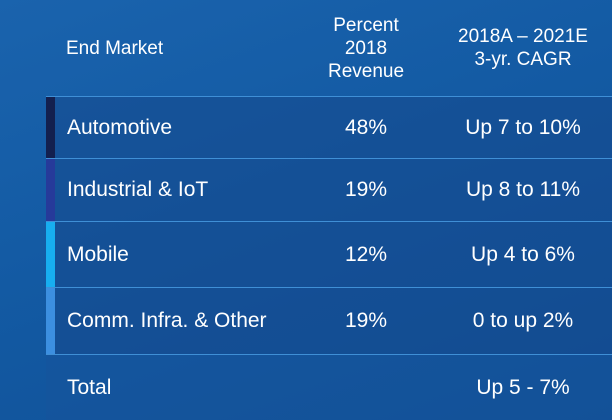  I want to click on total-percent, so click(366, 387).